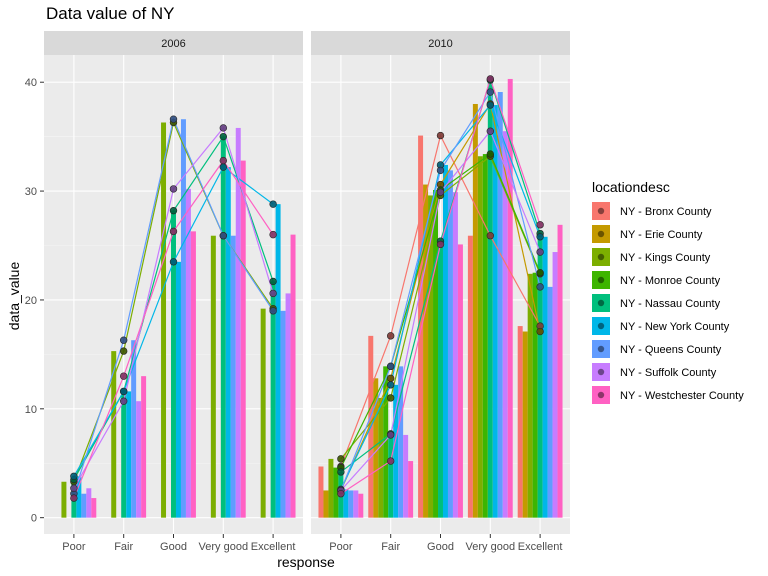  I want to click on legend-item: NY - Nassau County, so click(656, 303).